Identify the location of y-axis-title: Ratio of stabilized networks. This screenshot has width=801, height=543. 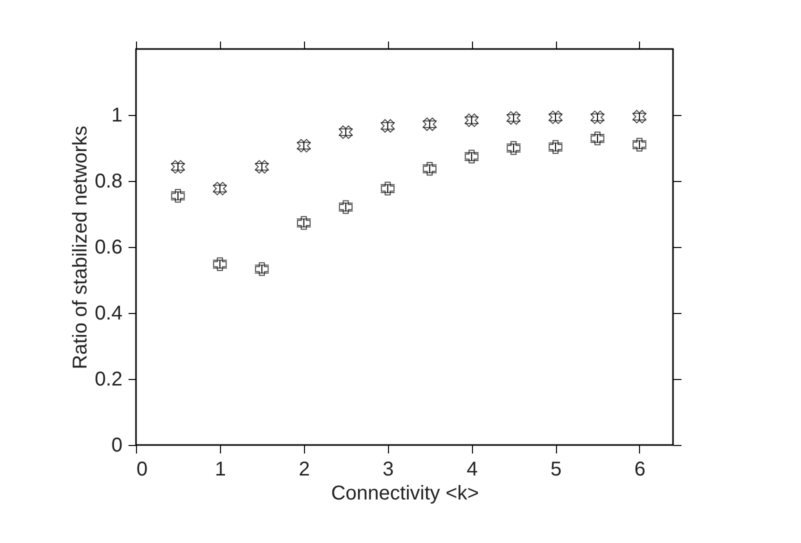
(81, 248).